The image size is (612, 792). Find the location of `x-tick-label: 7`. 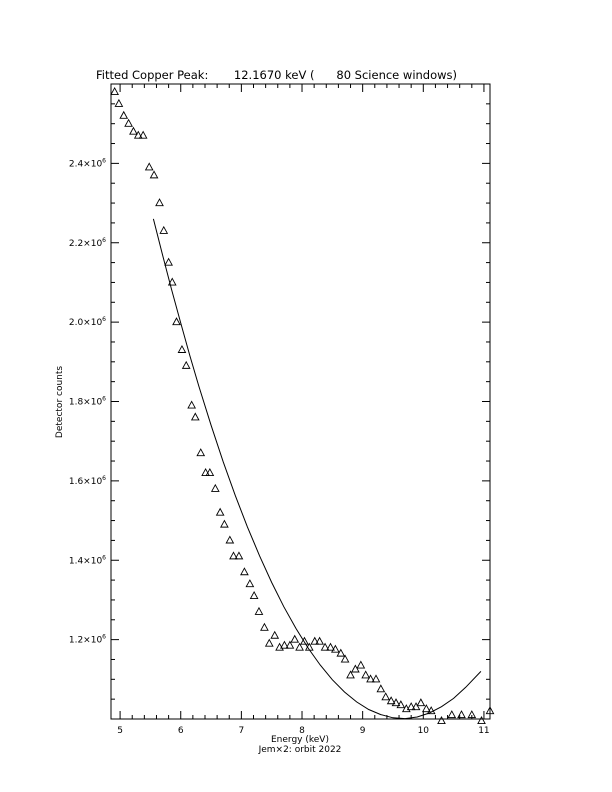

x-tick-label: 7 is located at coordinates (242, 731).